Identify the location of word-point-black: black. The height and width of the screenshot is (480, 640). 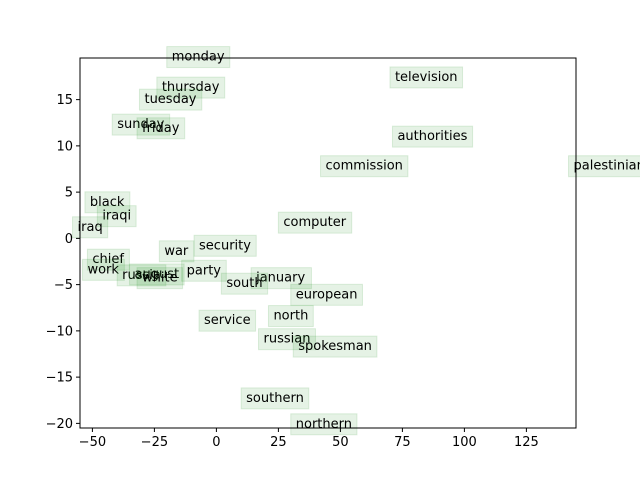
(107, 202).